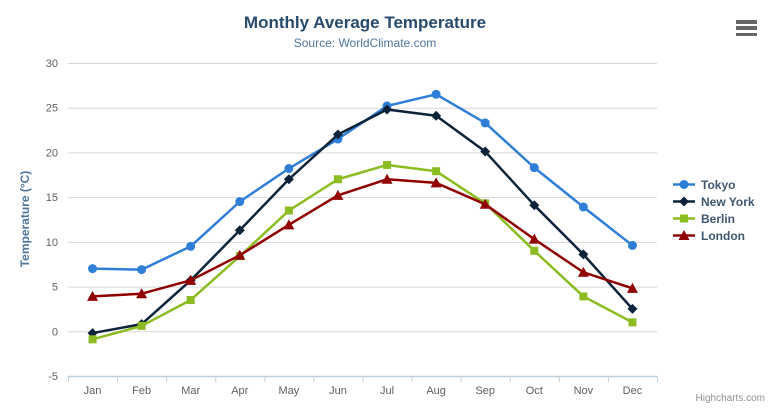 This screenshot has width=769, height=416. Describe the element at coordinates (583, 207) in the screenshot. I see `point-tokyo-nov` at that location.